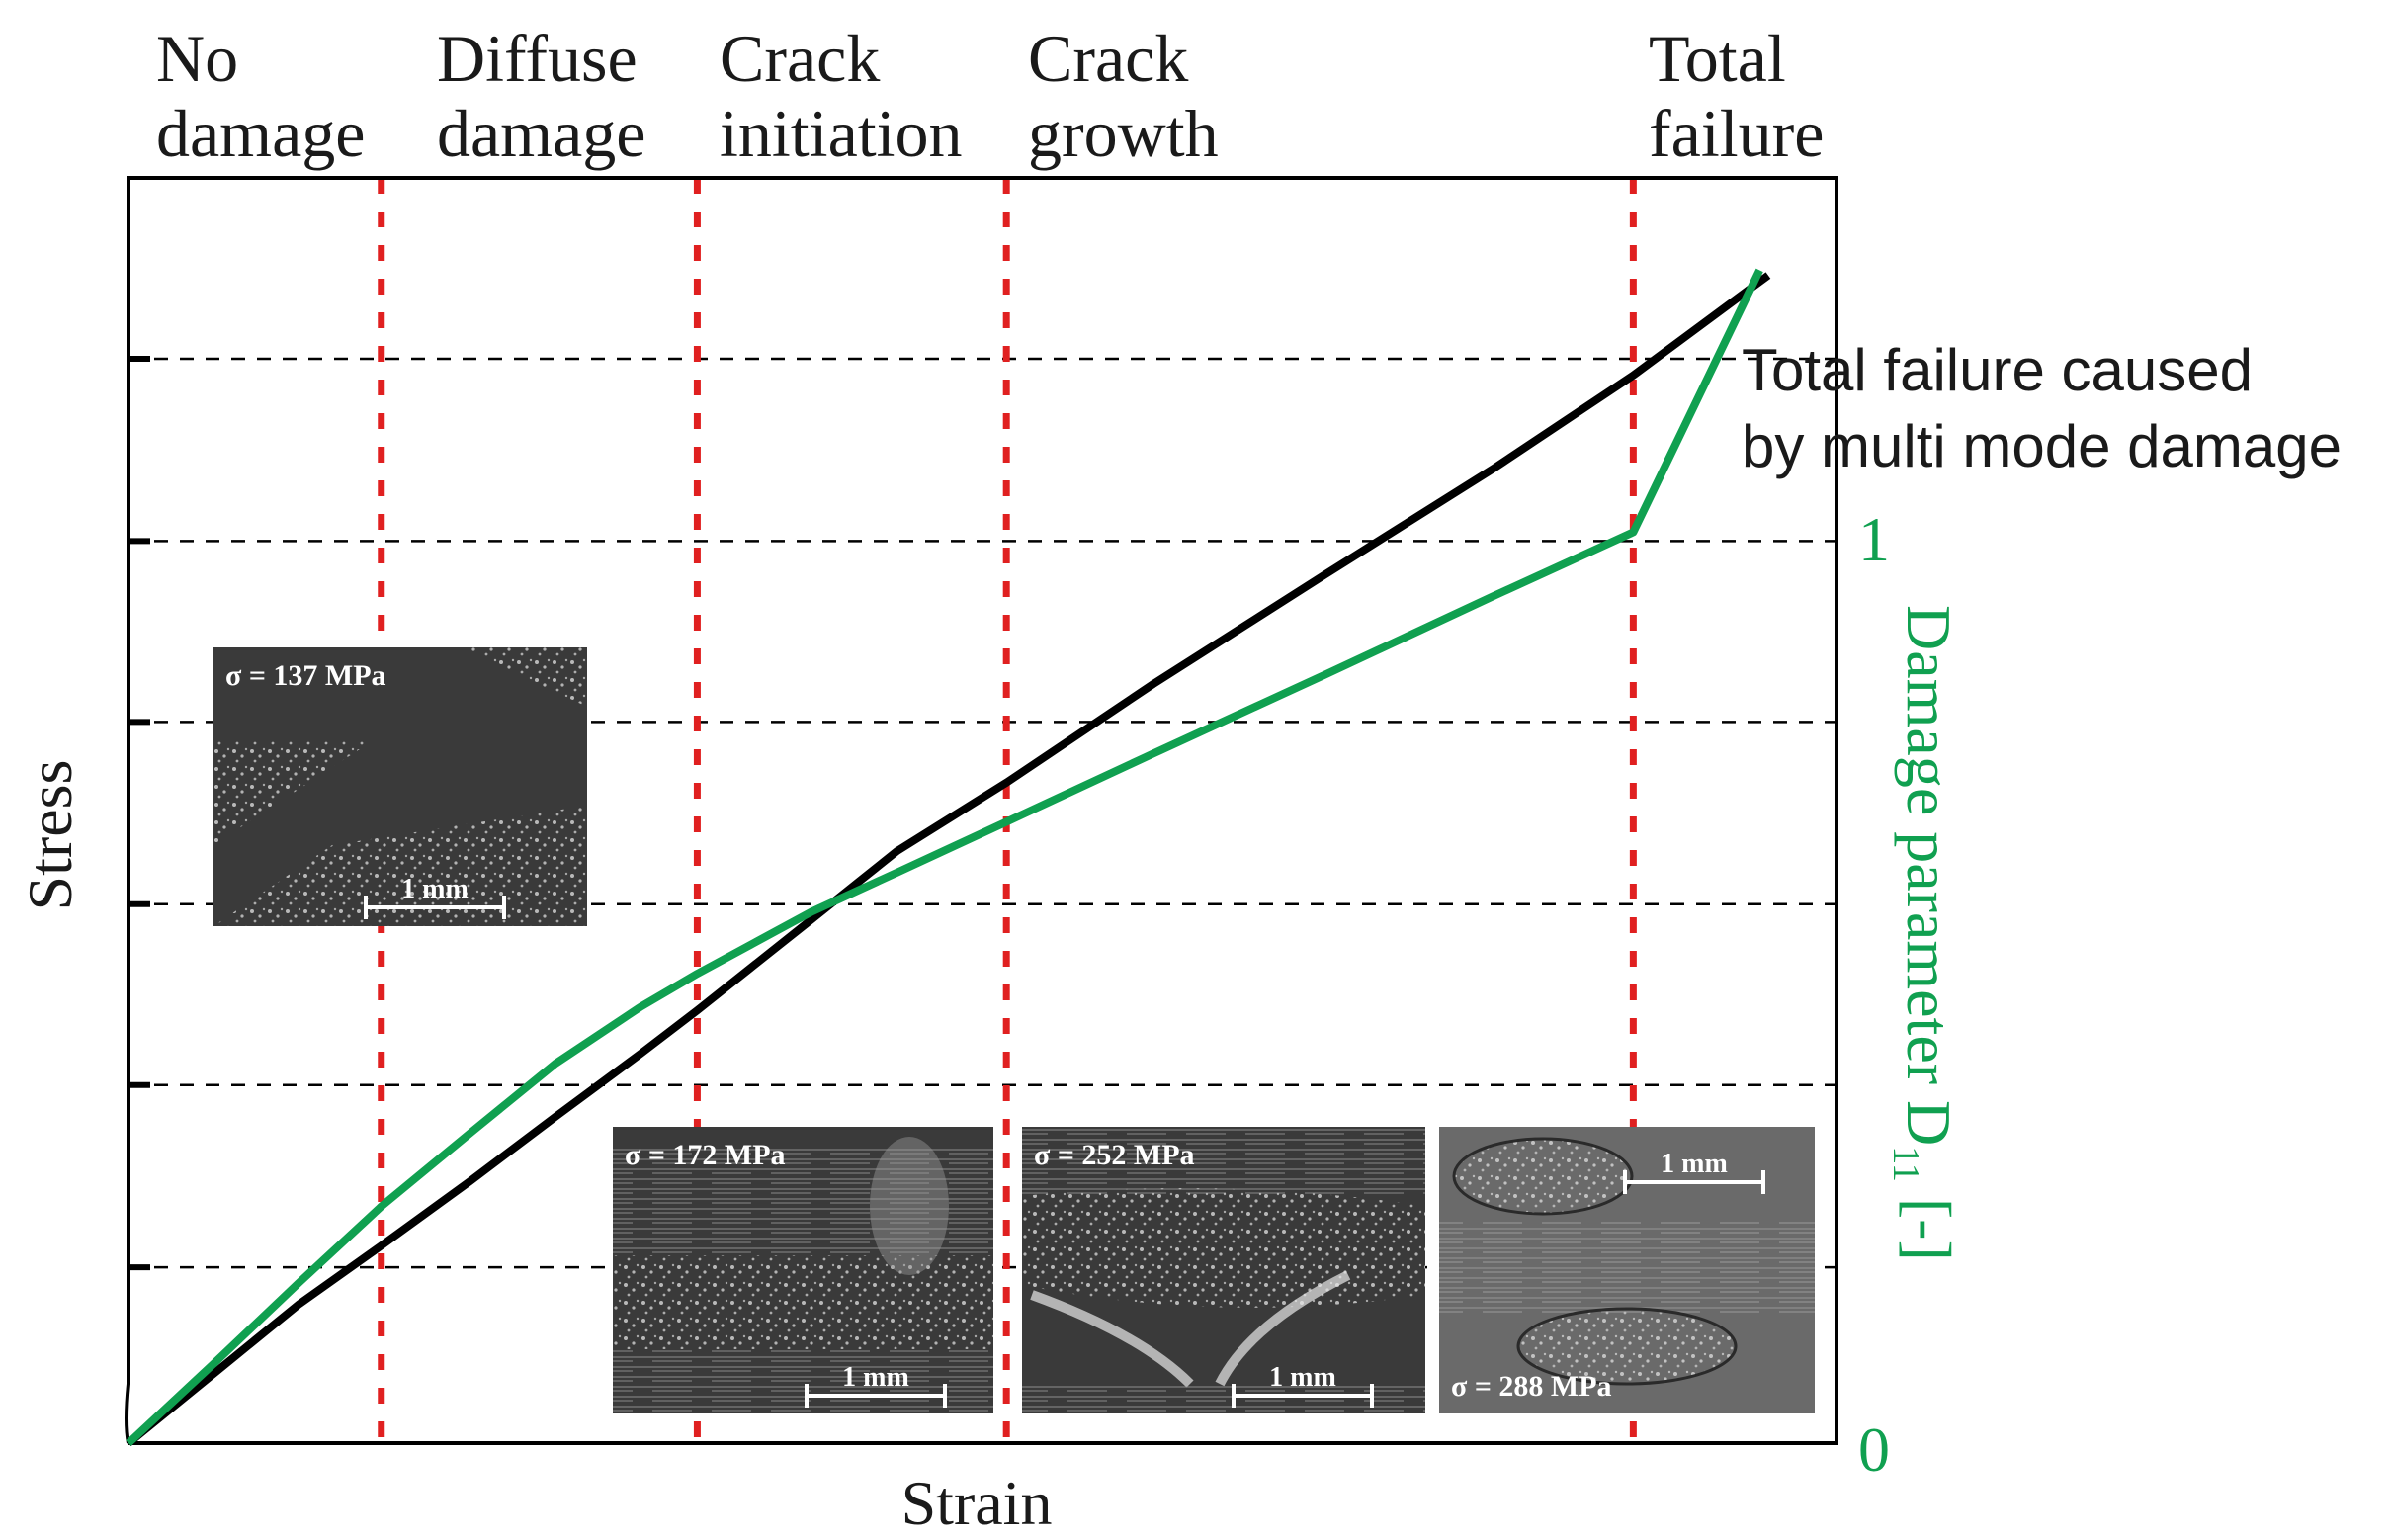 The width and height of the screenshot is (2390, 1540). I want to click on annotation-line1: Total failure caused, so click(1997, 370).